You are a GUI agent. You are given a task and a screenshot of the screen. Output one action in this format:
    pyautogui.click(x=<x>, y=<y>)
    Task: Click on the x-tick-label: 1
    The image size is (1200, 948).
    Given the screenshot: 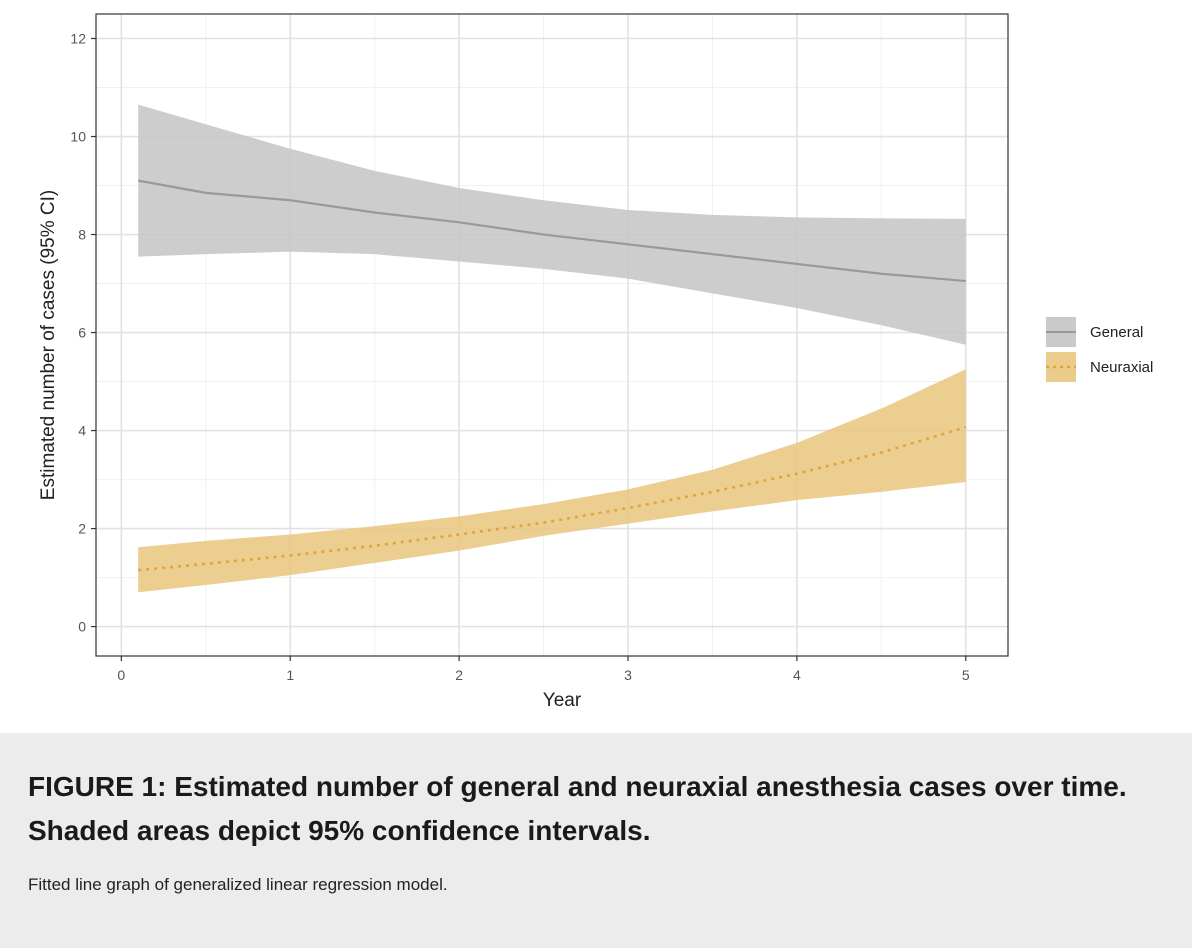 What is the action you would take?
    pyautogui.click(x=290, y=675)
    